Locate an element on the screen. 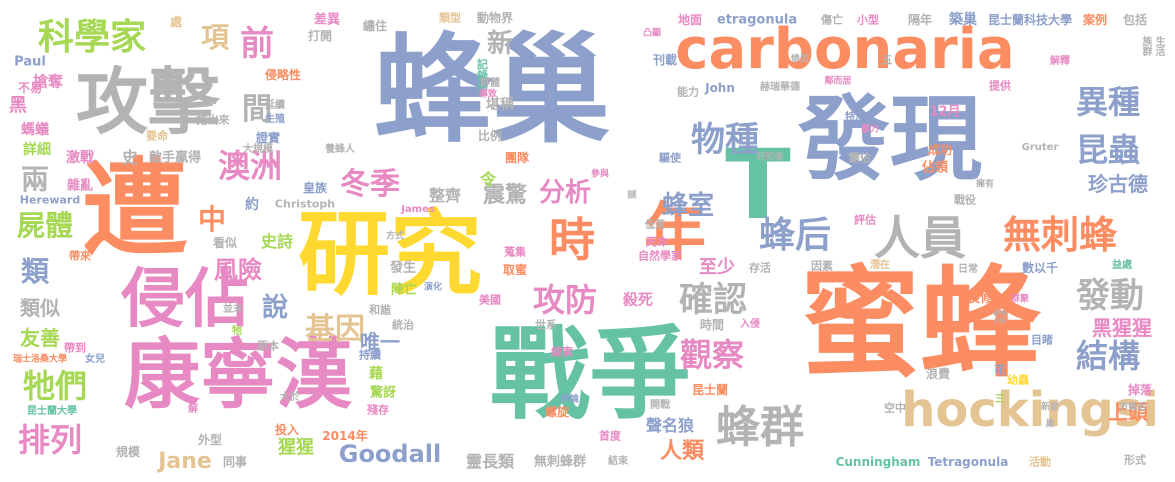 Image resolution: width=1175 pixels, height=482 pixels. word-waixing: 外型 is located at coordinates (210, 440).